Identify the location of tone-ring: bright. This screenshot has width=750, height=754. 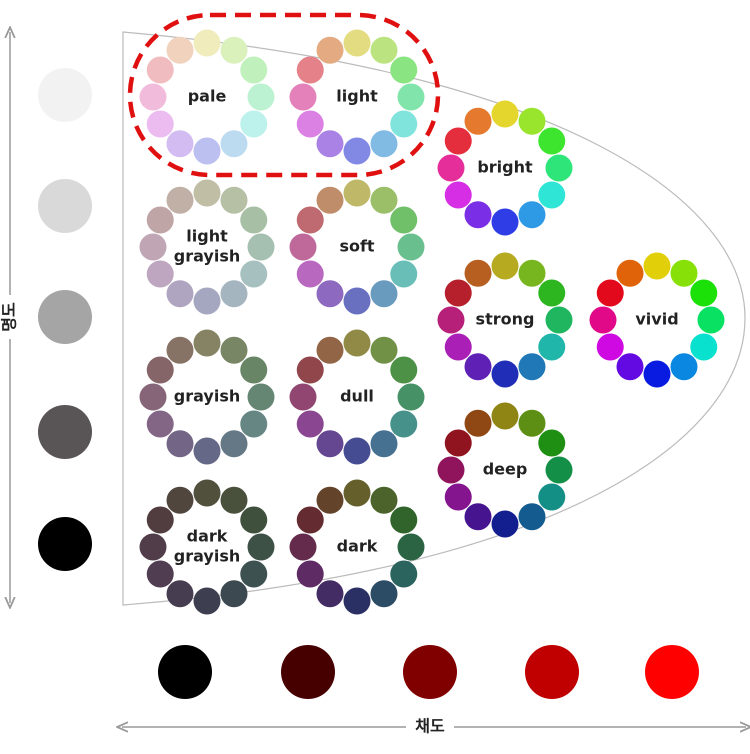
(505, 168).